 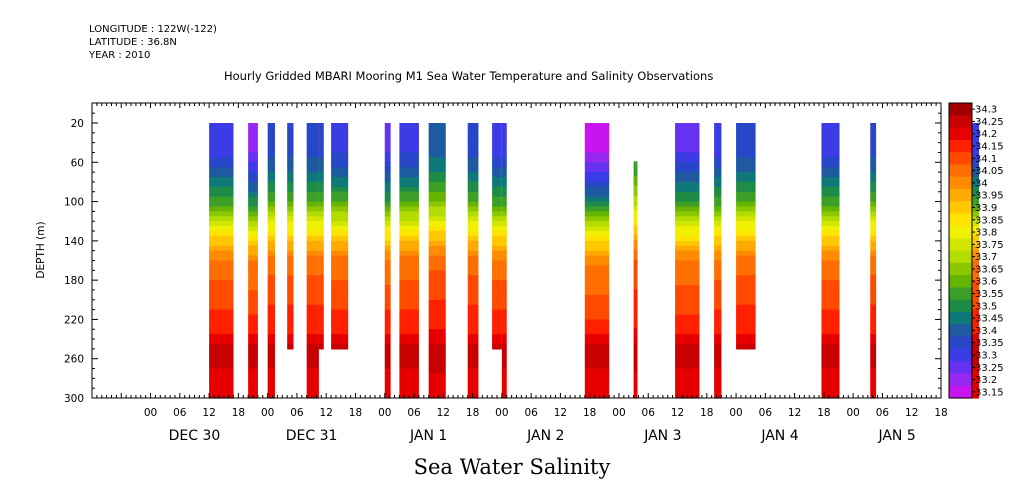 I want to click on data-column, so click(x=321, y=236).